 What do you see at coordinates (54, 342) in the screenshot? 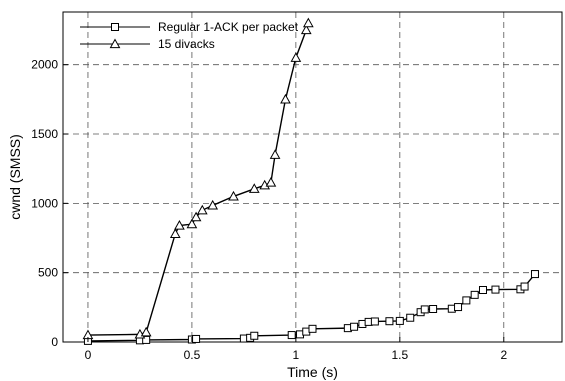
I see `y-tick-label: 0` at bounding box center [54, 342].